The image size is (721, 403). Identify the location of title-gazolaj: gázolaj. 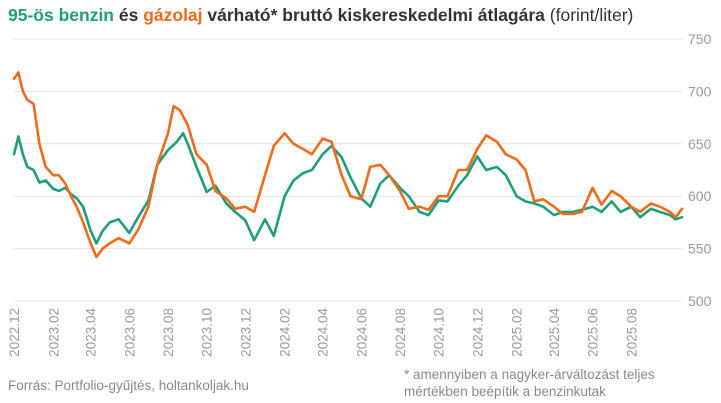
(173, 15).